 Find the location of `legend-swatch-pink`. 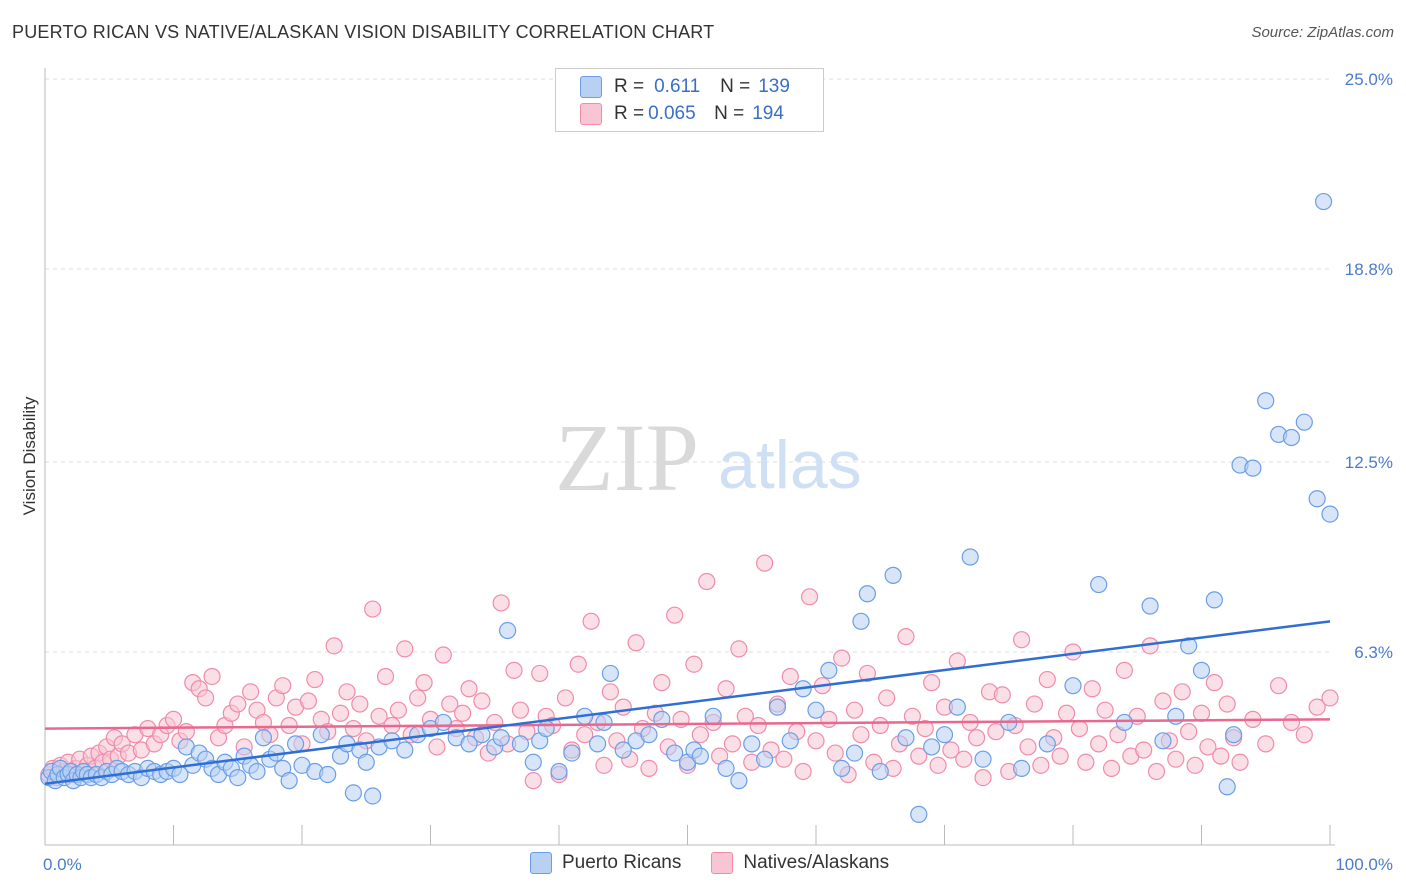

legend-swatch-pink is located at coordinates (722, 863).